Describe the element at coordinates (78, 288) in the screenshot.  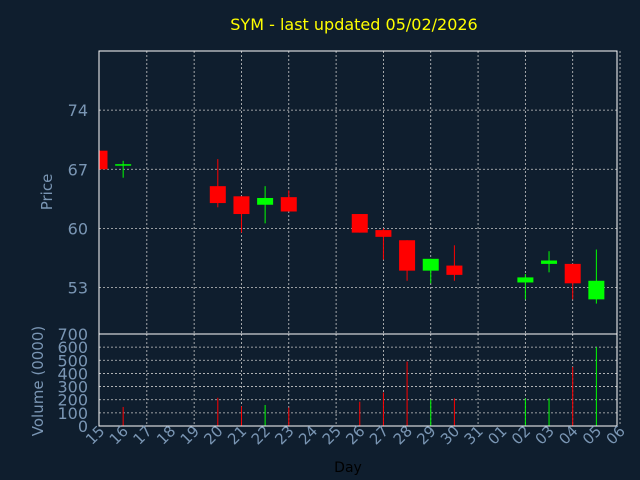
I see `price-tick-label: 53` at that location.